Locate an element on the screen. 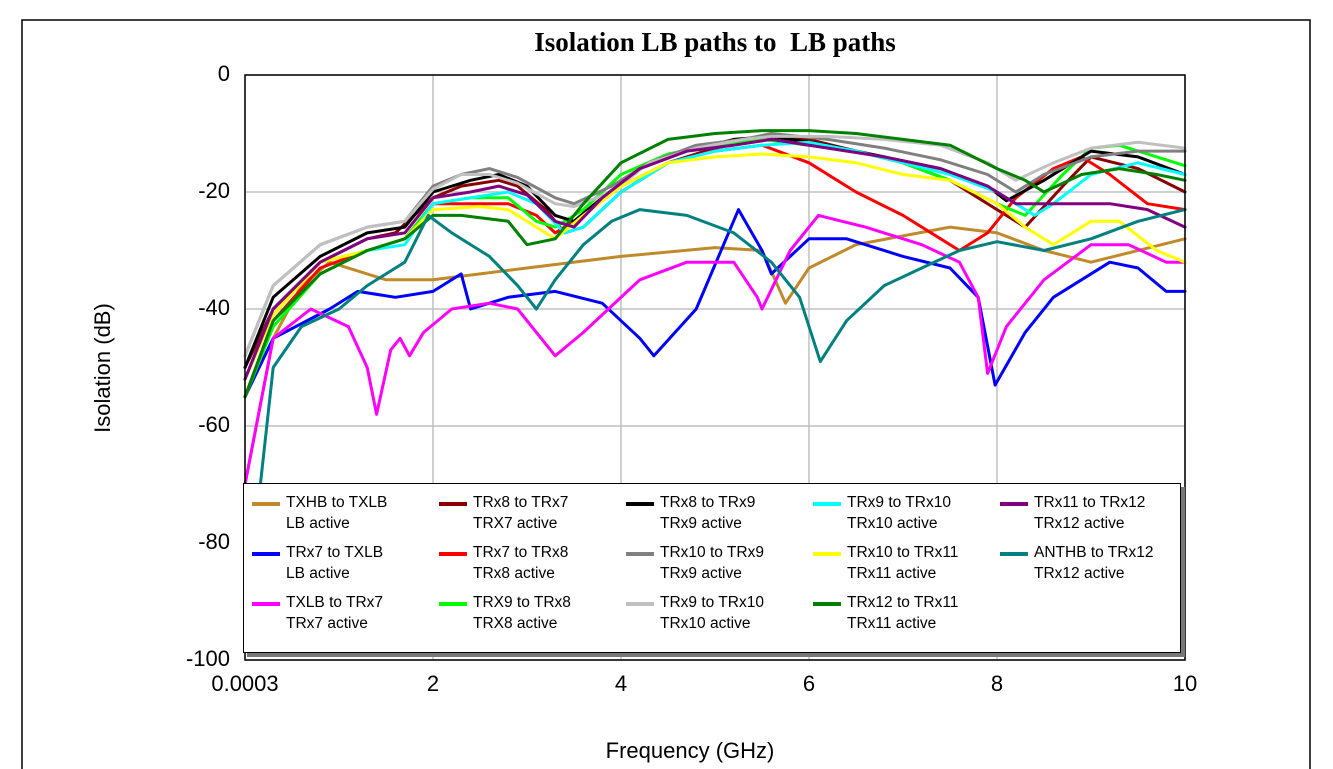  x-tick-label: 8 is located at coordinates (997, 683).